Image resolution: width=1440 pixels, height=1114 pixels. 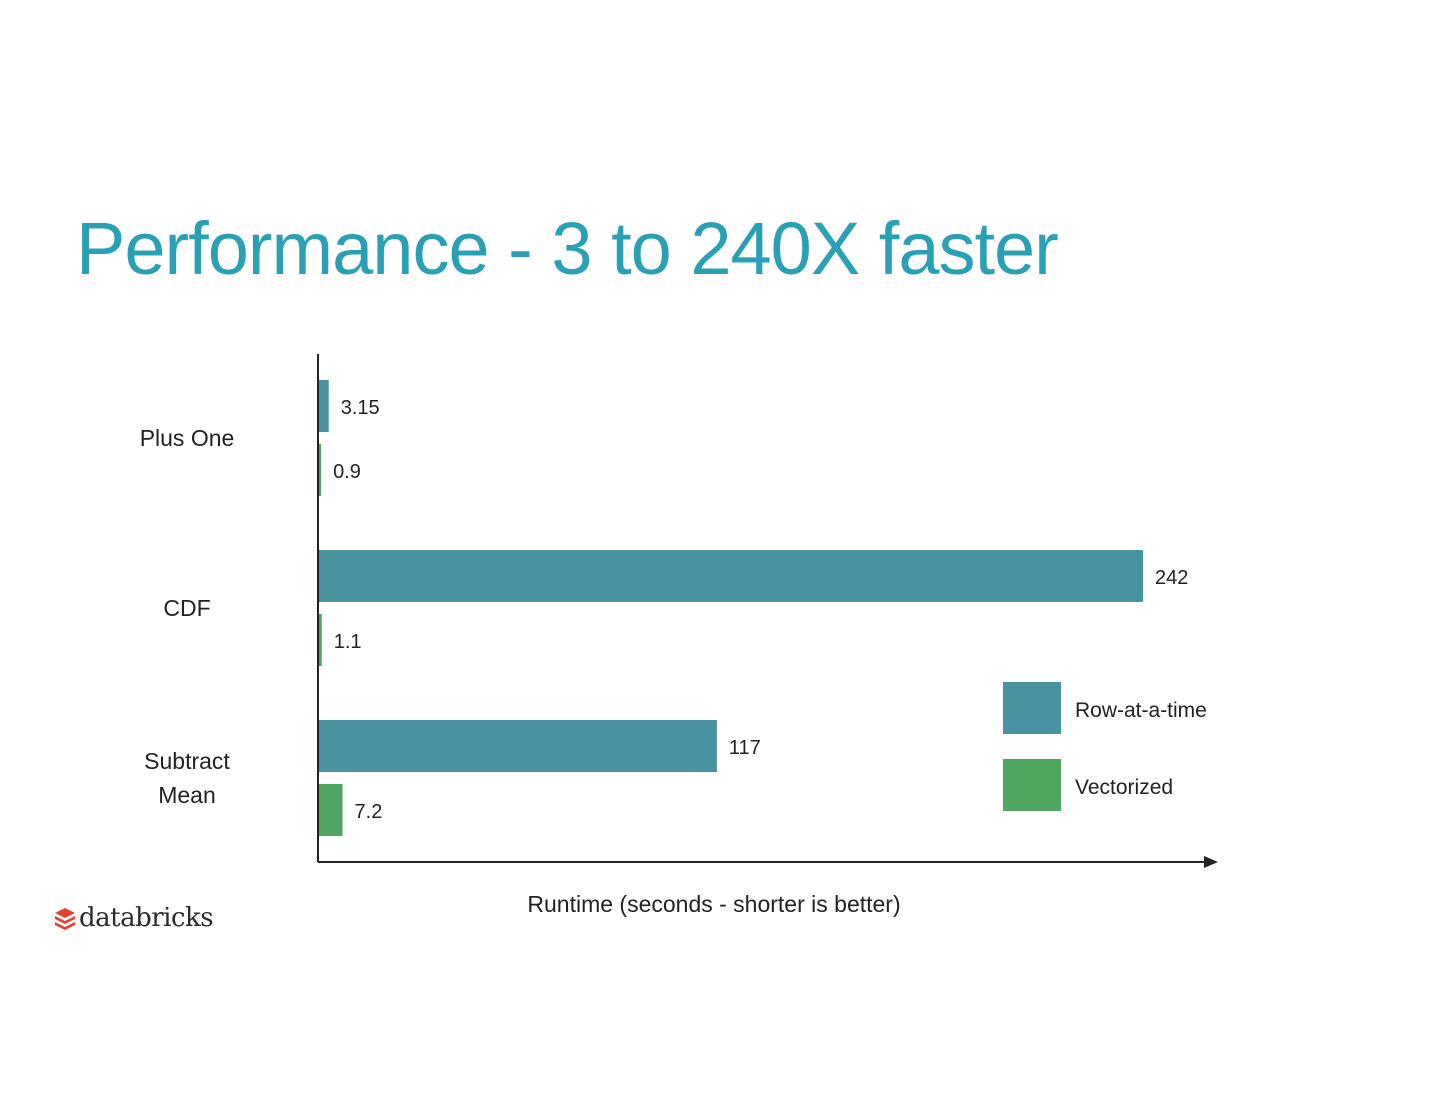 What do you see at coordinates (567, 248) in the screenshot?
I see `slide-title: Performance - 3 to 240X faster` at bounding box center [567, 248].